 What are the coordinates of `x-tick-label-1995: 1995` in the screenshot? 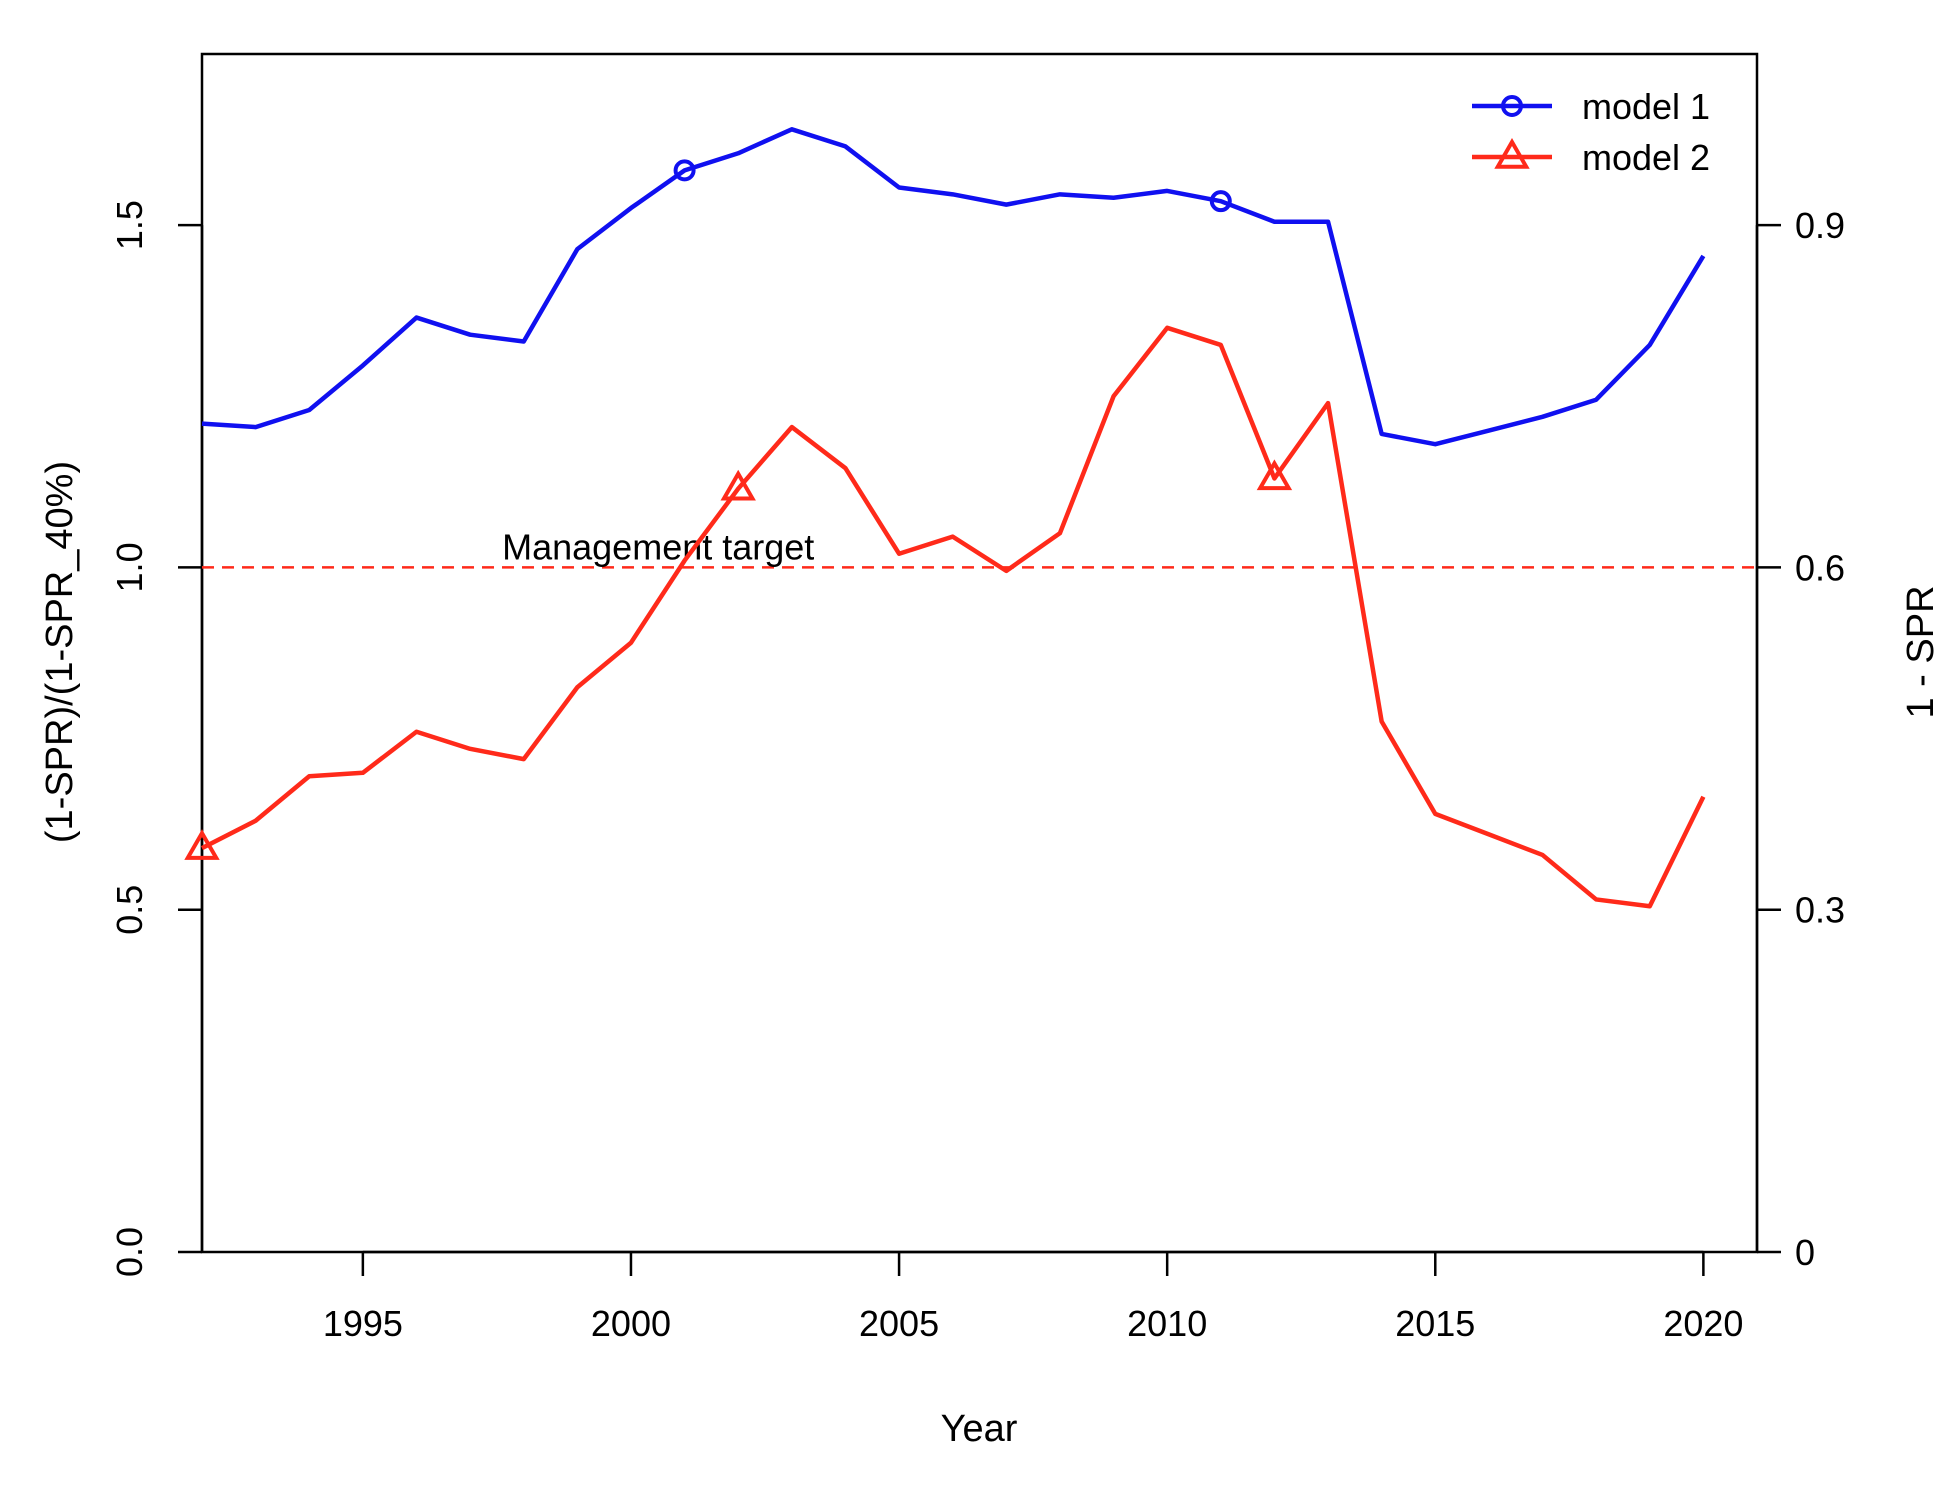 It's located at (363, 1323).